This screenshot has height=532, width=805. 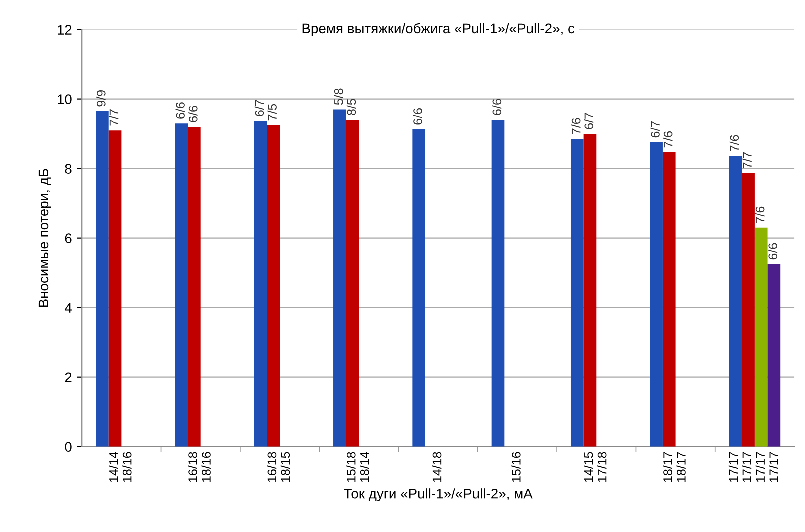 What do you see at coordinates (339, 97) in the screenshot?
I see `annotation: 5/8` at bounding box center [339, 97].